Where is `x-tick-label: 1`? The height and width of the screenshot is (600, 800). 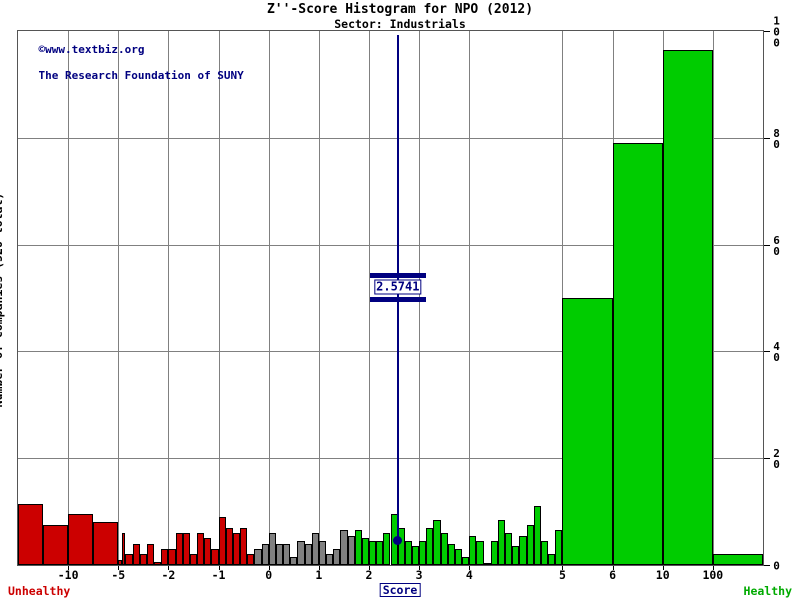 x-tick-label: 1 is located at coordinates (319, 575).